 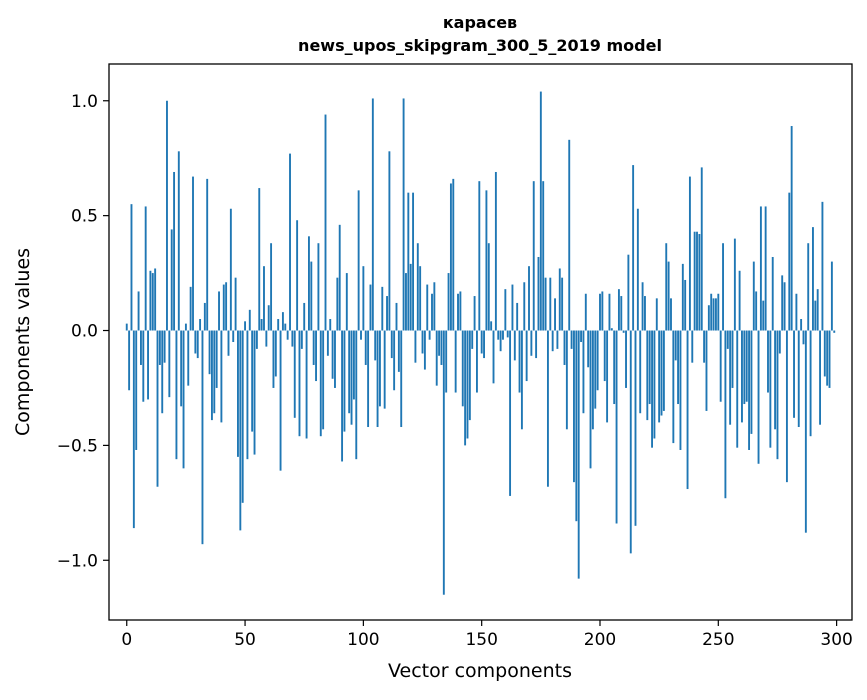 What do you see at coordinates (718, 640) in the screenshot?
I see `x-tick-label: 250` at bounding box center [718, 640].